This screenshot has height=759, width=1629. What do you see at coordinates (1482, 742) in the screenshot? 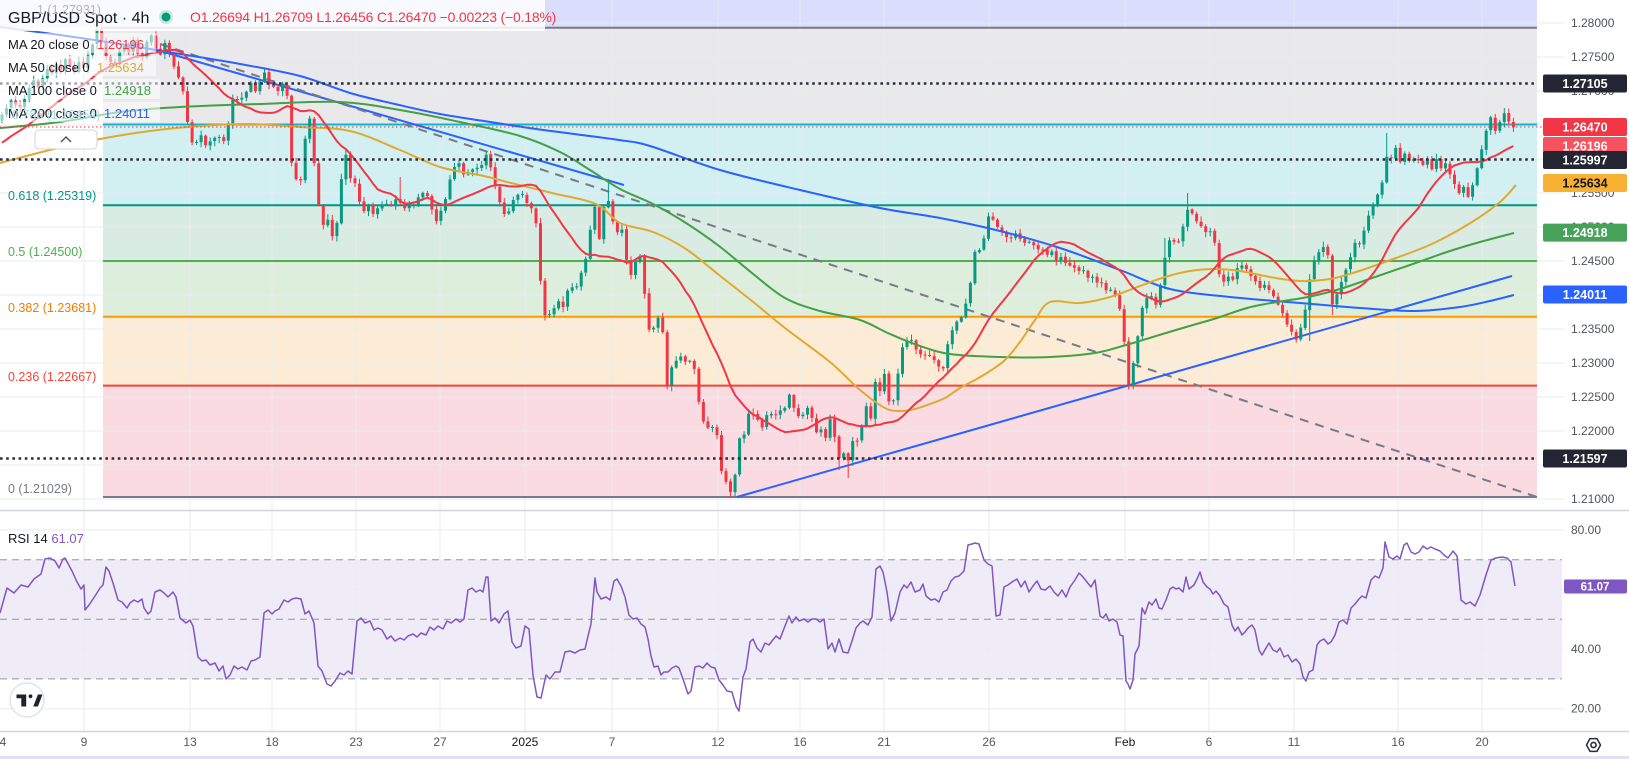
I see `svg-text: 20` at bounding box center [1482, 742].